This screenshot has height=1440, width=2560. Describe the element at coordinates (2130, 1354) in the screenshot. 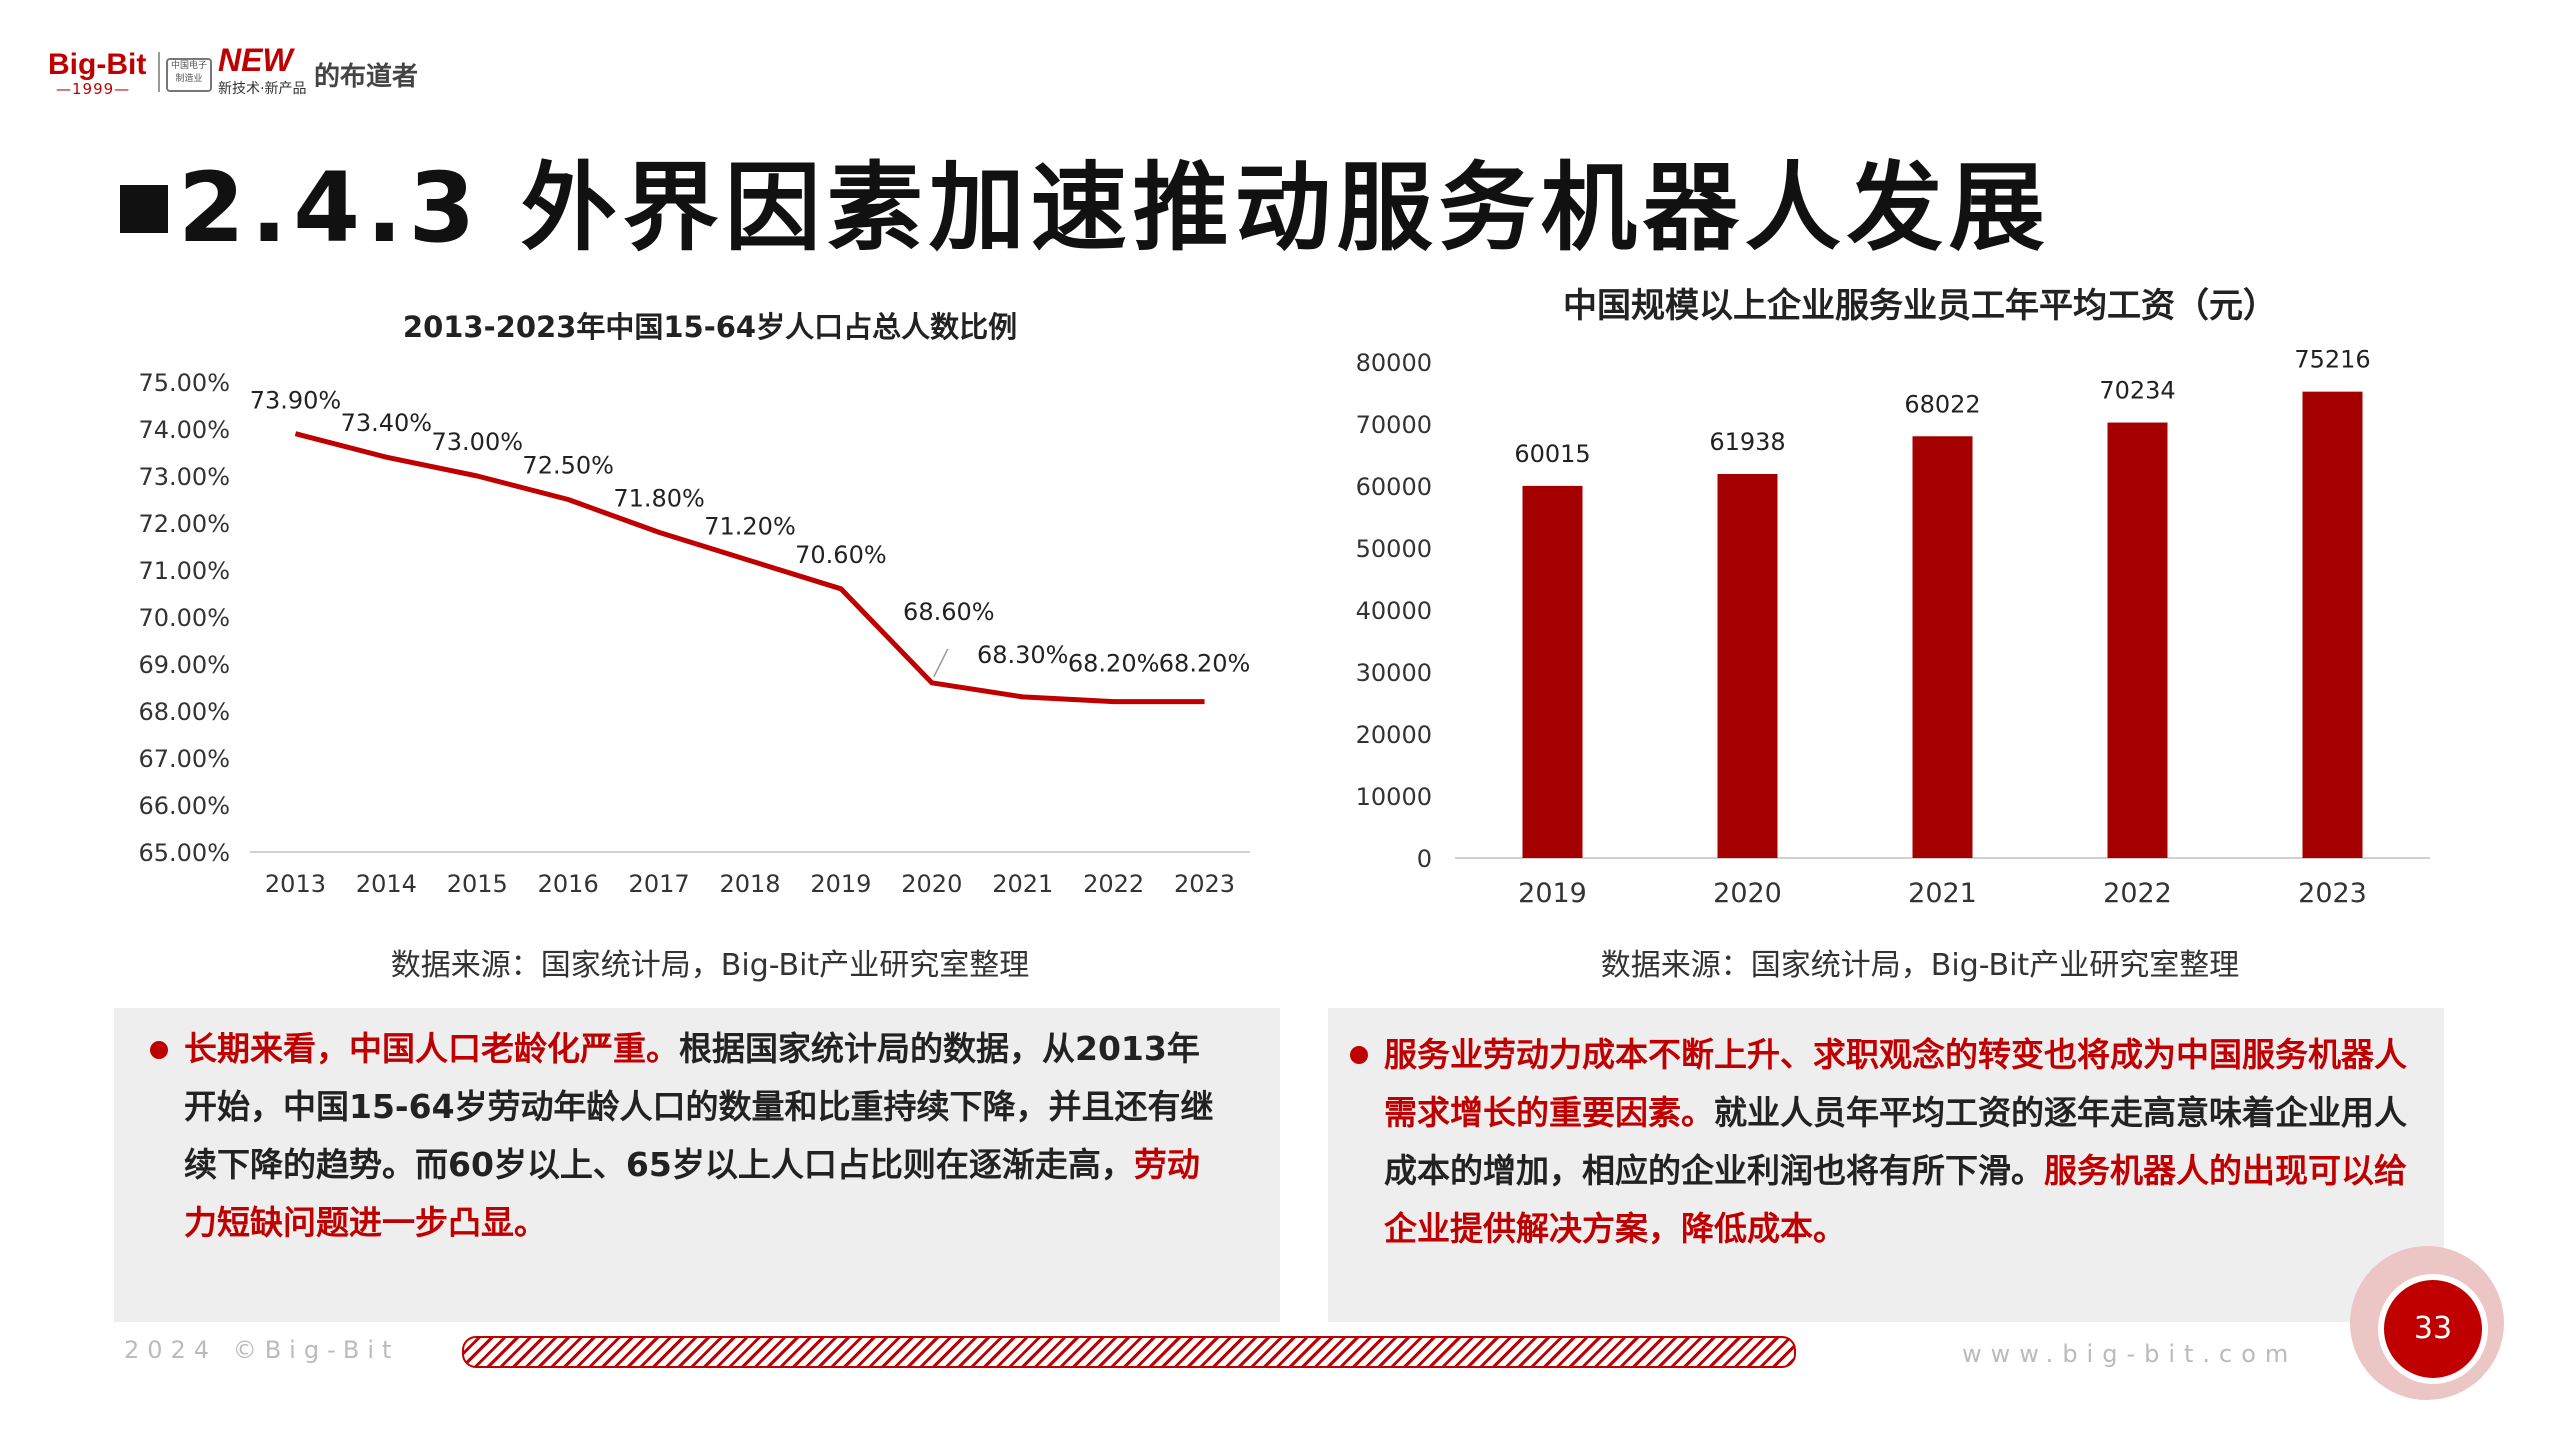

I see `footer-website: www.big-bit.com` at that location.